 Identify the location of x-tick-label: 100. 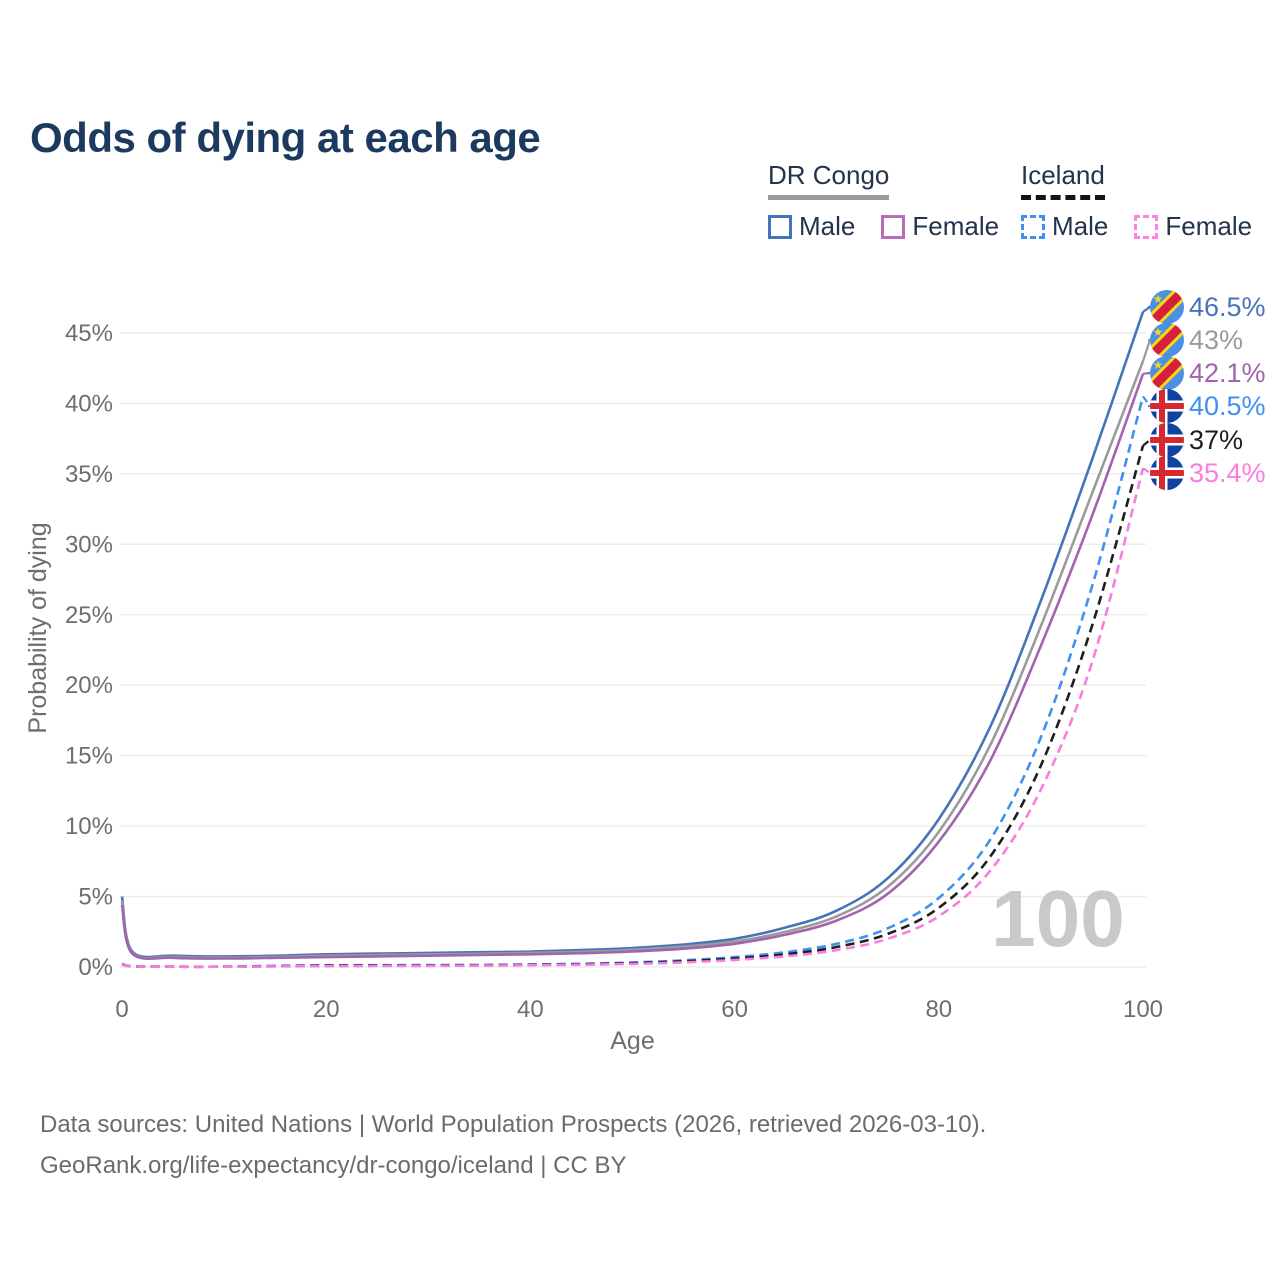
(1143, 1009).